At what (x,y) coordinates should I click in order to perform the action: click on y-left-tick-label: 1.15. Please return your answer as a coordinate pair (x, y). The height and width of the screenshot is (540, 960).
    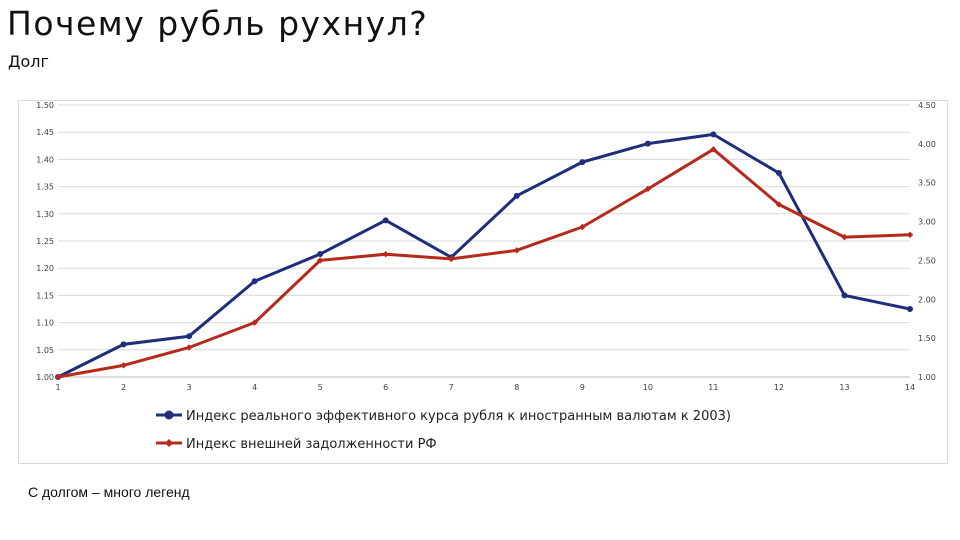
    Looking at the image, I should click on (45, 295).